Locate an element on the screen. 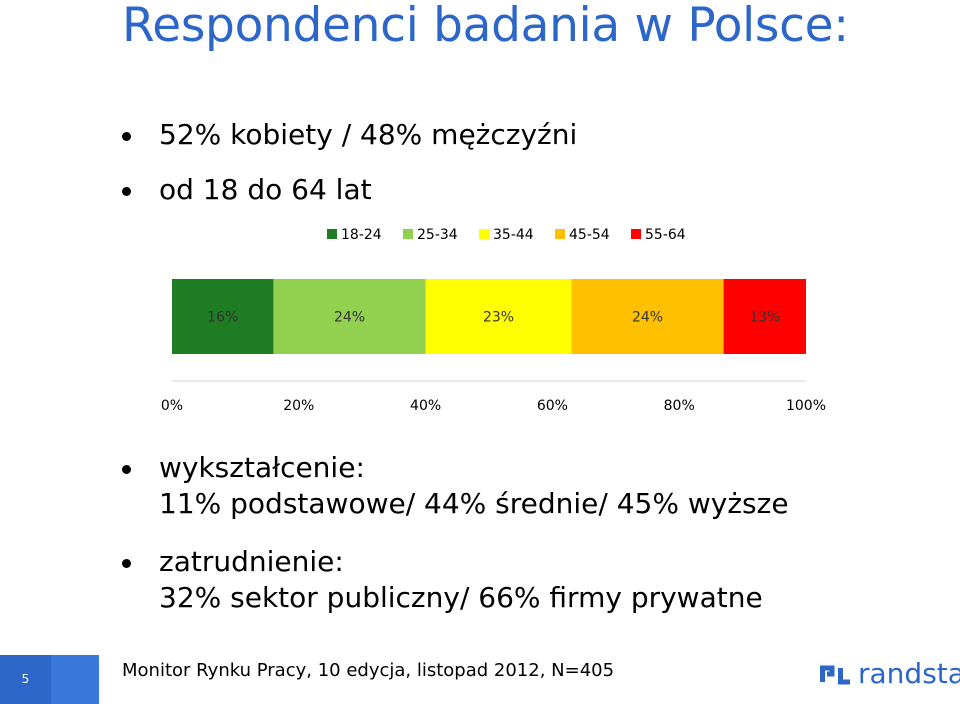  bullet-age-text: od 18 do 64 lat is located at coordinates (265, 189).